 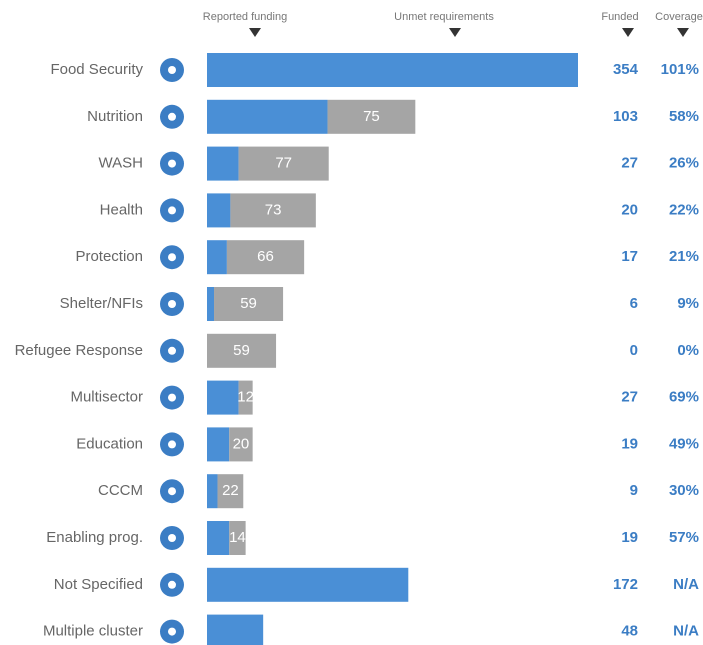 I want to click on coverage-value: 30%, so click(x=684, y=490).